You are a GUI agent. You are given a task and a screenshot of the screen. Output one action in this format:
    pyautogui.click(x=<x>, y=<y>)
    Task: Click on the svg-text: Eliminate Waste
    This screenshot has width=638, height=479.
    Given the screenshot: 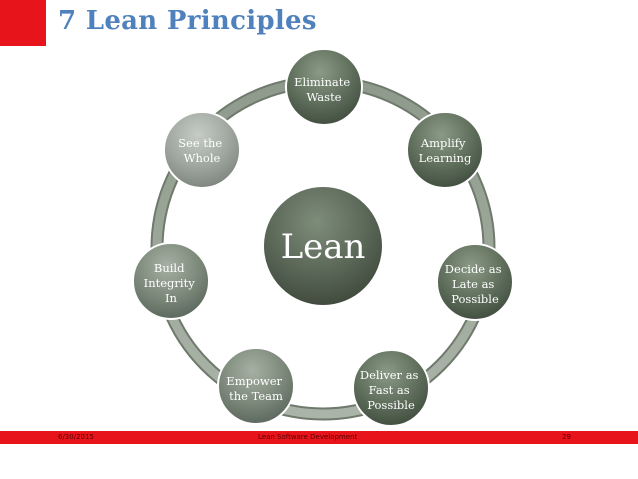 What is the action you would take?
    pyautogui.click(x=324, y=89)
    